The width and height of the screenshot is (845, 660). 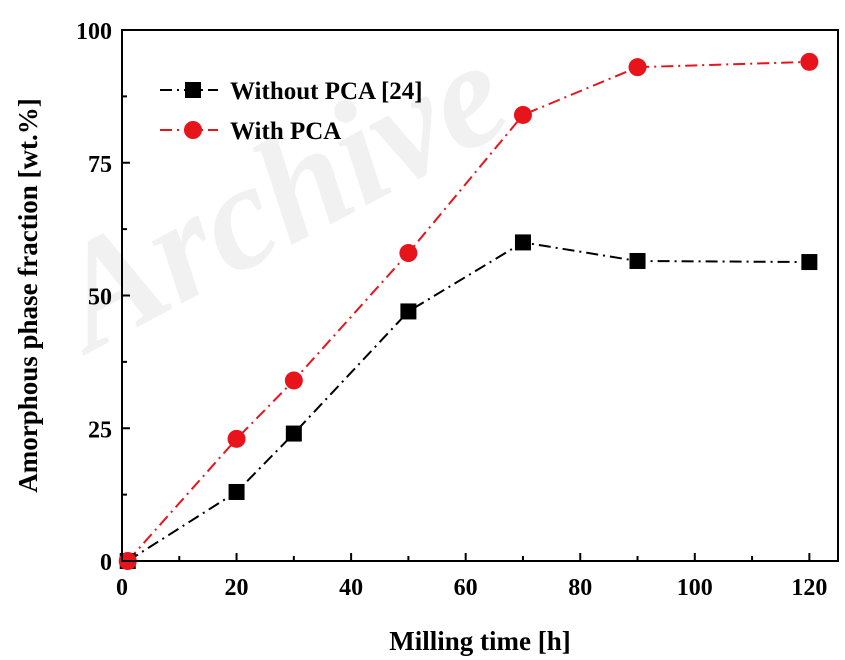 I want to click on x-axis-title: Milling time [h], so click(x=479, y=641).